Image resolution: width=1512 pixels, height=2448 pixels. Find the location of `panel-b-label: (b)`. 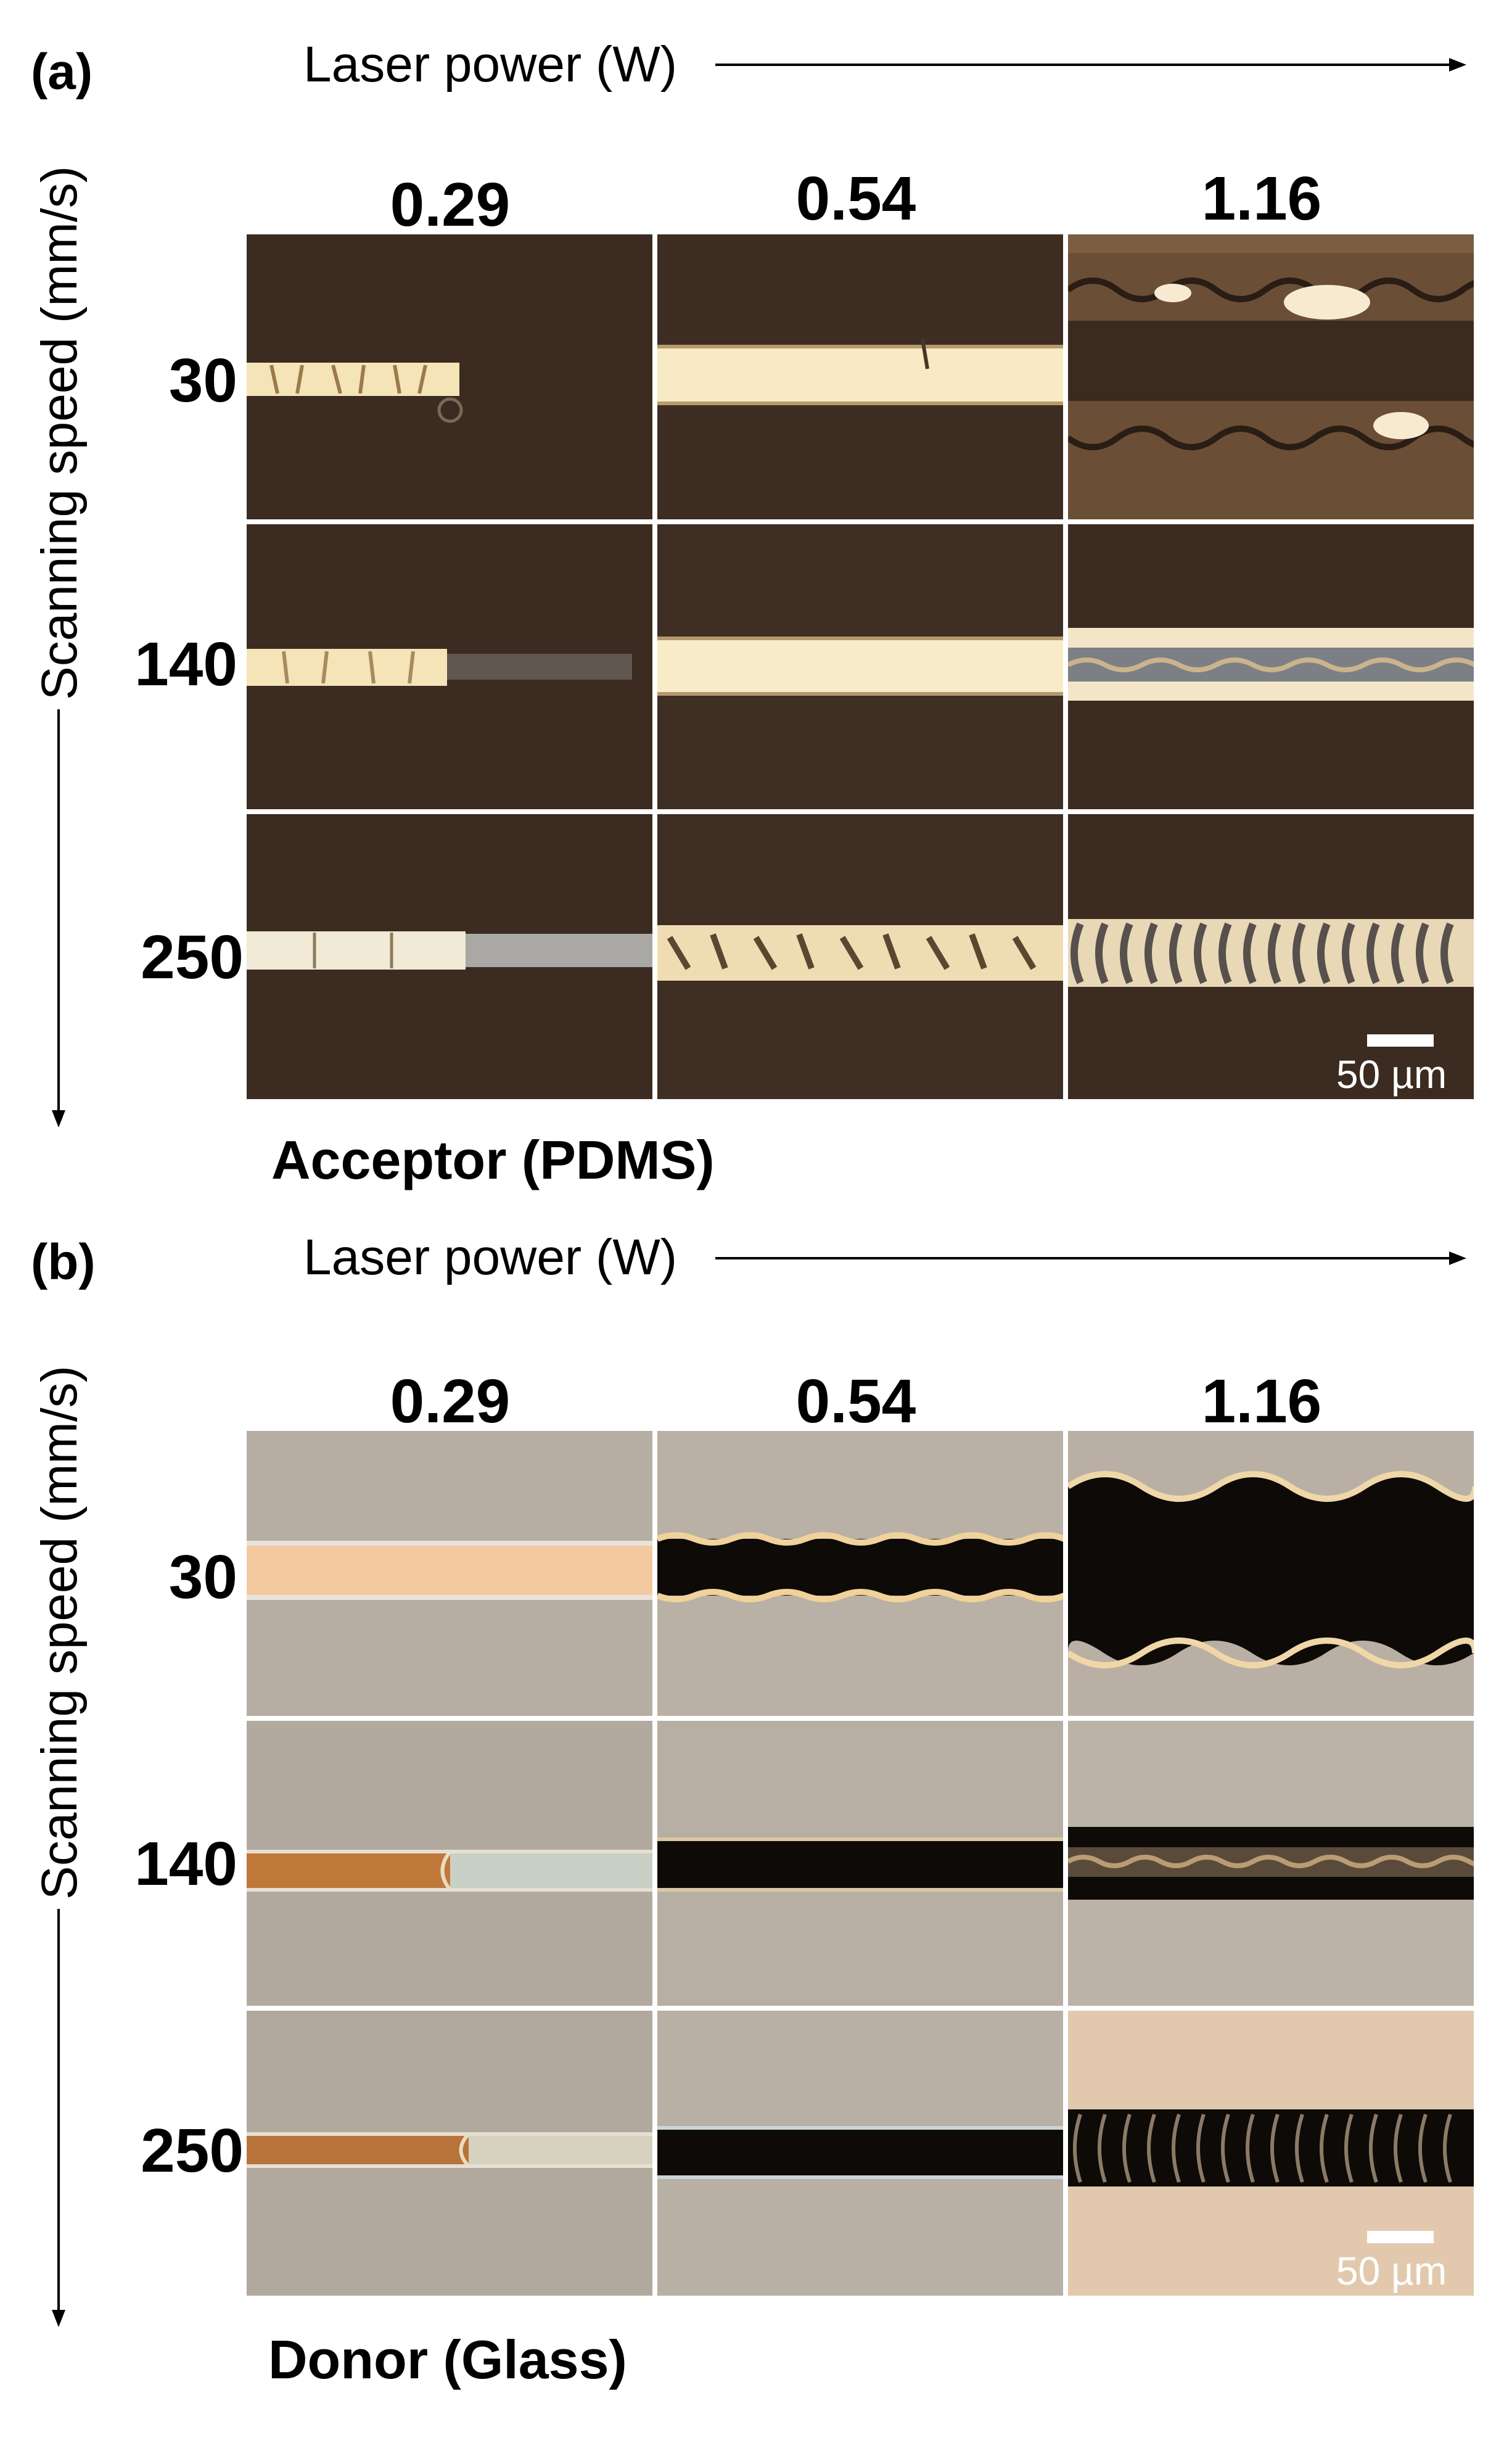

panel-b-label: (b) is located at coordinates (63, 1262).